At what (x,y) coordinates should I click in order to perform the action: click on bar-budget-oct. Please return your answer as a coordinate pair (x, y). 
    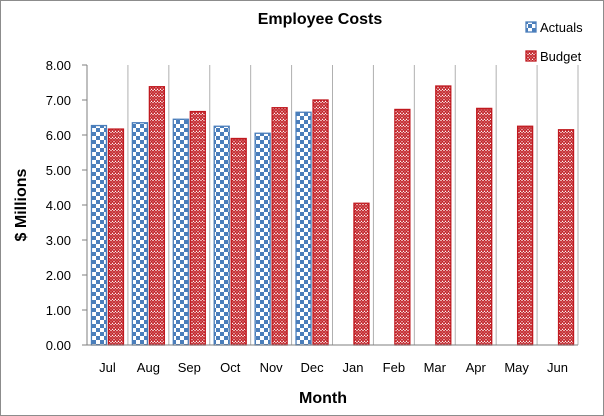
    Looking at the image, I should click on (238, 241).